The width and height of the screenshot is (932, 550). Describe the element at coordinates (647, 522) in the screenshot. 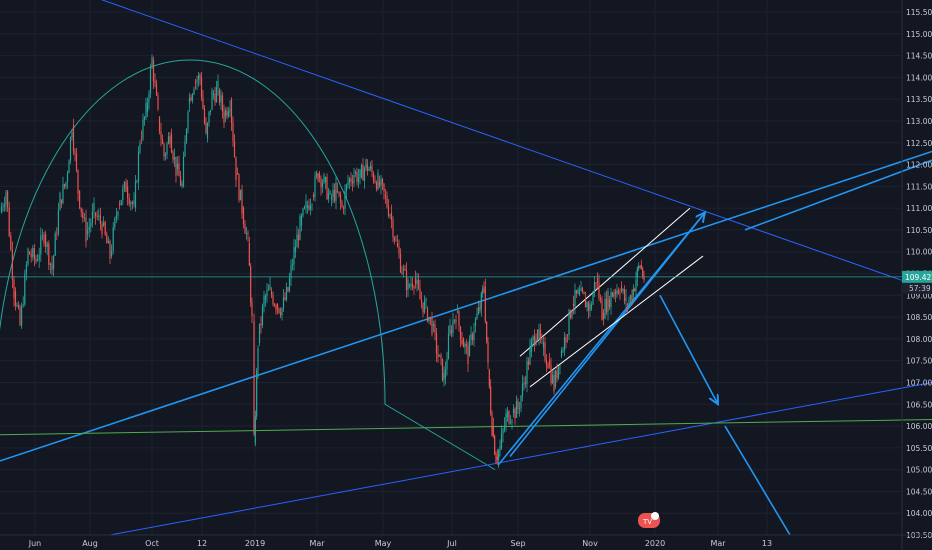

I see `logo-text: TV` at that location.